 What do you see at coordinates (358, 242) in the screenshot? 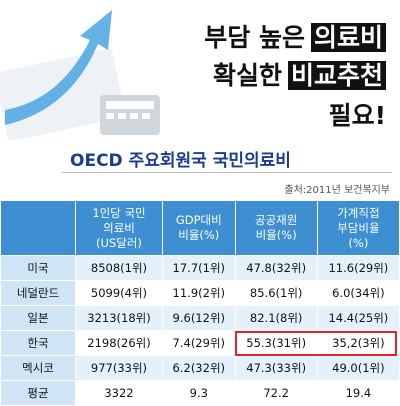
I see `header-line: (%)` at bounding box center [358, 242].